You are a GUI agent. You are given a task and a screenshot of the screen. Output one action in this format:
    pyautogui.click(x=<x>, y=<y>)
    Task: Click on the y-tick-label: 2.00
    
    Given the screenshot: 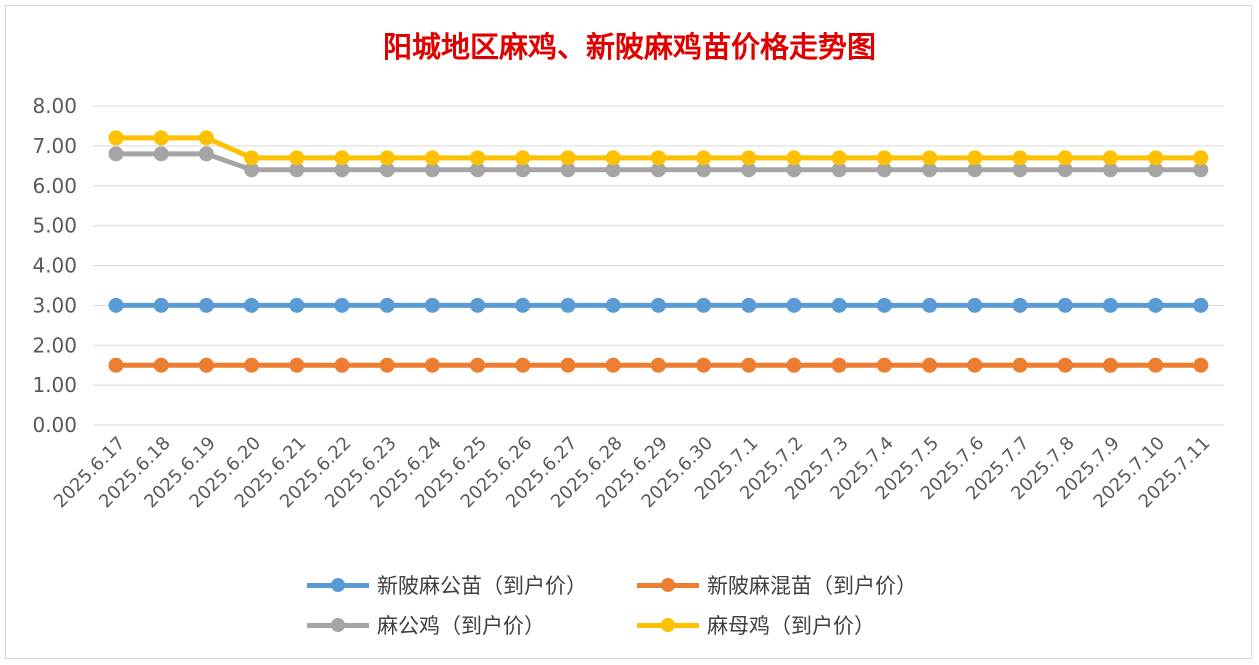 What is the action you would take?
    pyautogui.click(x=54, y=345)
    